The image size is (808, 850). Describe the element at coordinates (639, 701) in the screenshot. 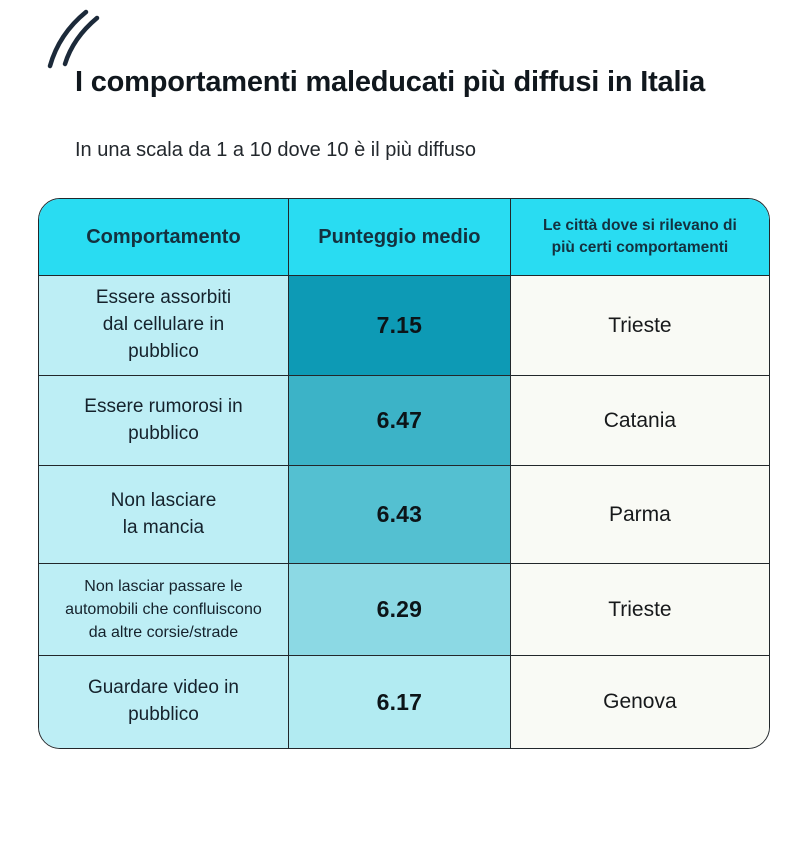

I see `city-cell: Genova` at that location.